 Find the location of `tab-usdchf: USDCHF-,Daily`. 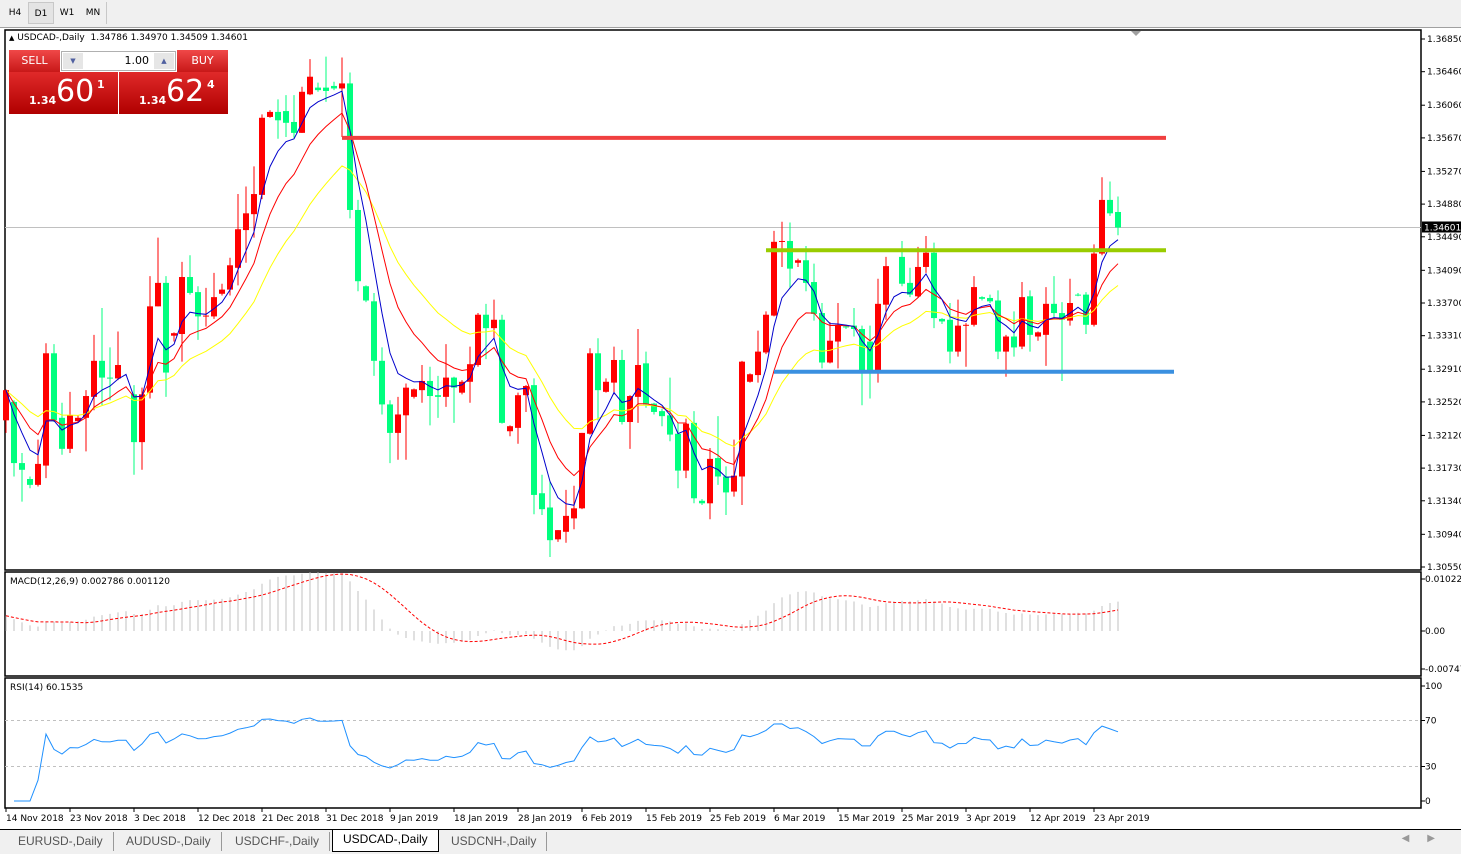

tab-usdchf: USDCHF-,Daily is located at coordinates (277, 841).